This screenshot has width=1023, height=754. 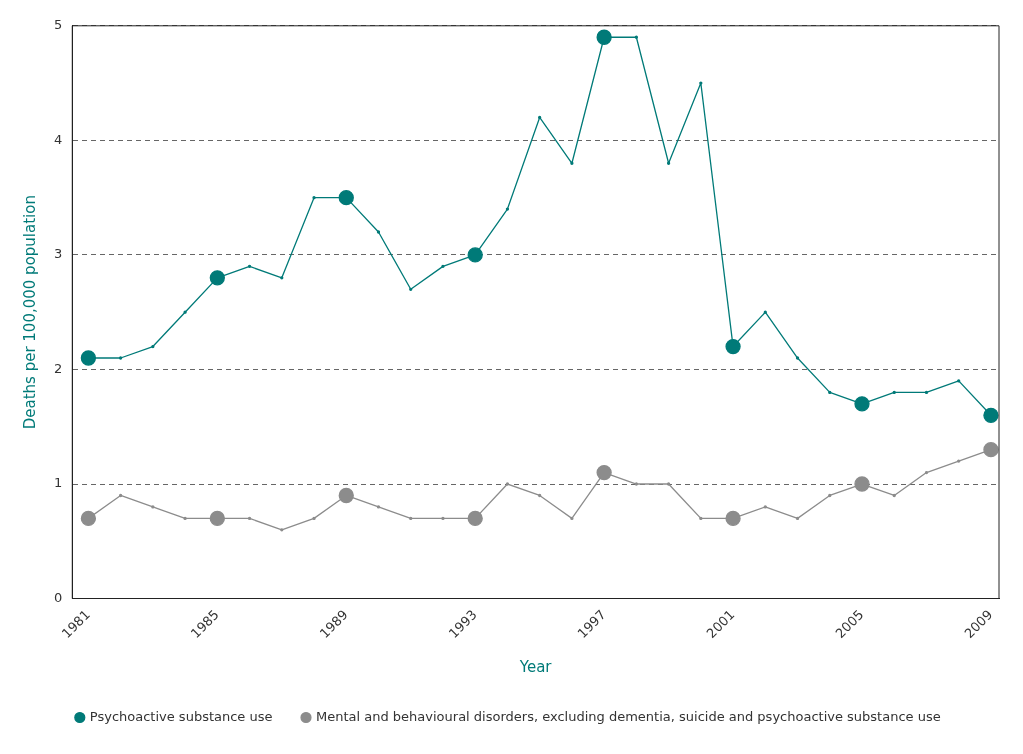 I want to click on legend-label: Psychoactive substance use, so click(x=181, y=716).